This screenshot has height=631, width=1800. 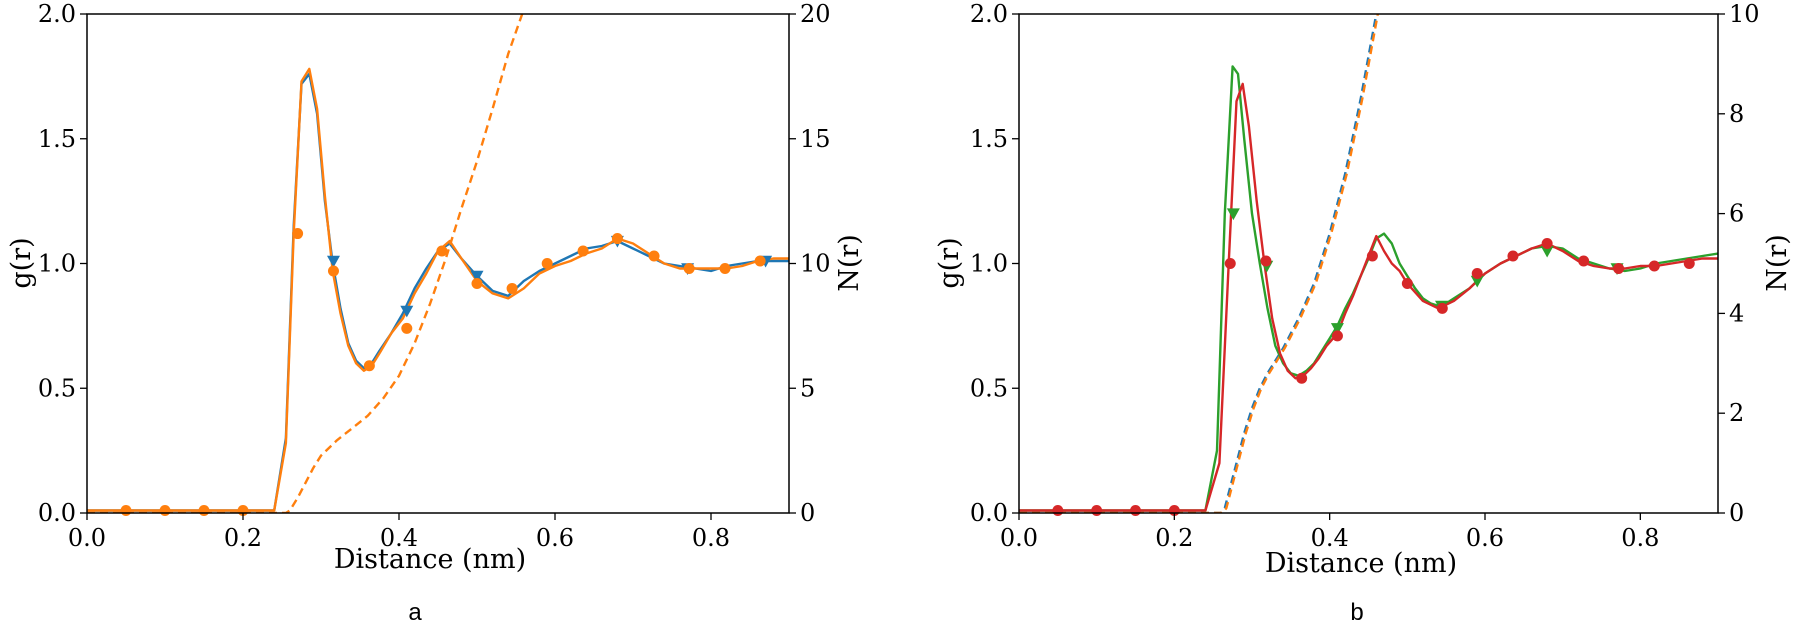 What do you see at coordinates (1736, 114) in the screenshot?
I see `right-y-tick-label: 8` at bounding box center [1736, 114].